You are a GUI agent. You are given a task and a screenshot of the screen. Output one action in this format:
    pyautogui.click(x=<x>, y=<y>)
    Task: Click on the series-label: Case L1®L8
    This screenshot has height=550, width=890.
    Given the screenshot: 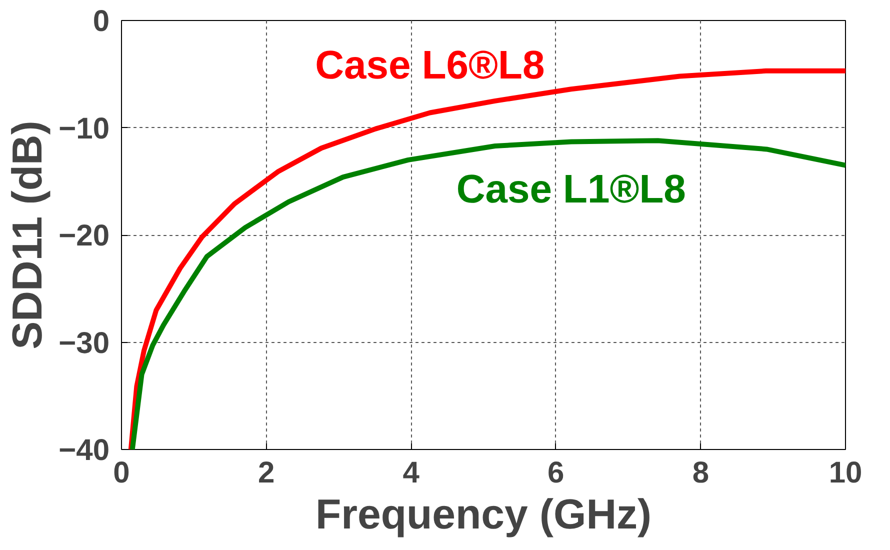 What is the action you would take?
    pyautogui.click(x=571, y=190)
    